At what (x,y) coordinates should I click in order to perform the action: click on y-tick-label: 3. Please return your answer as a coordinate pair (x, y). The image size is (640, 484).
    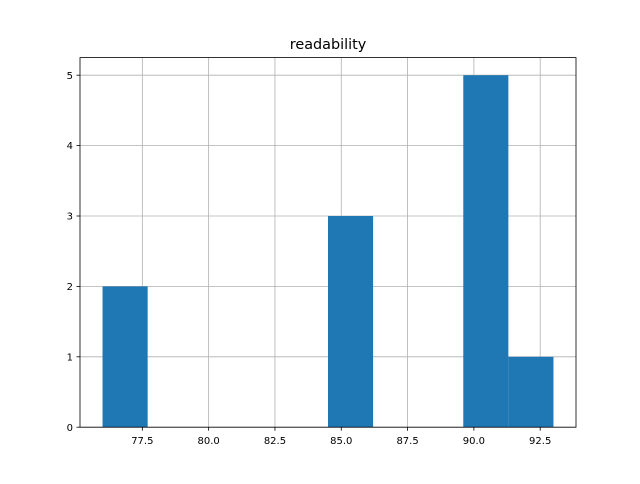
    Looking at the image, I should click on (70, 217).